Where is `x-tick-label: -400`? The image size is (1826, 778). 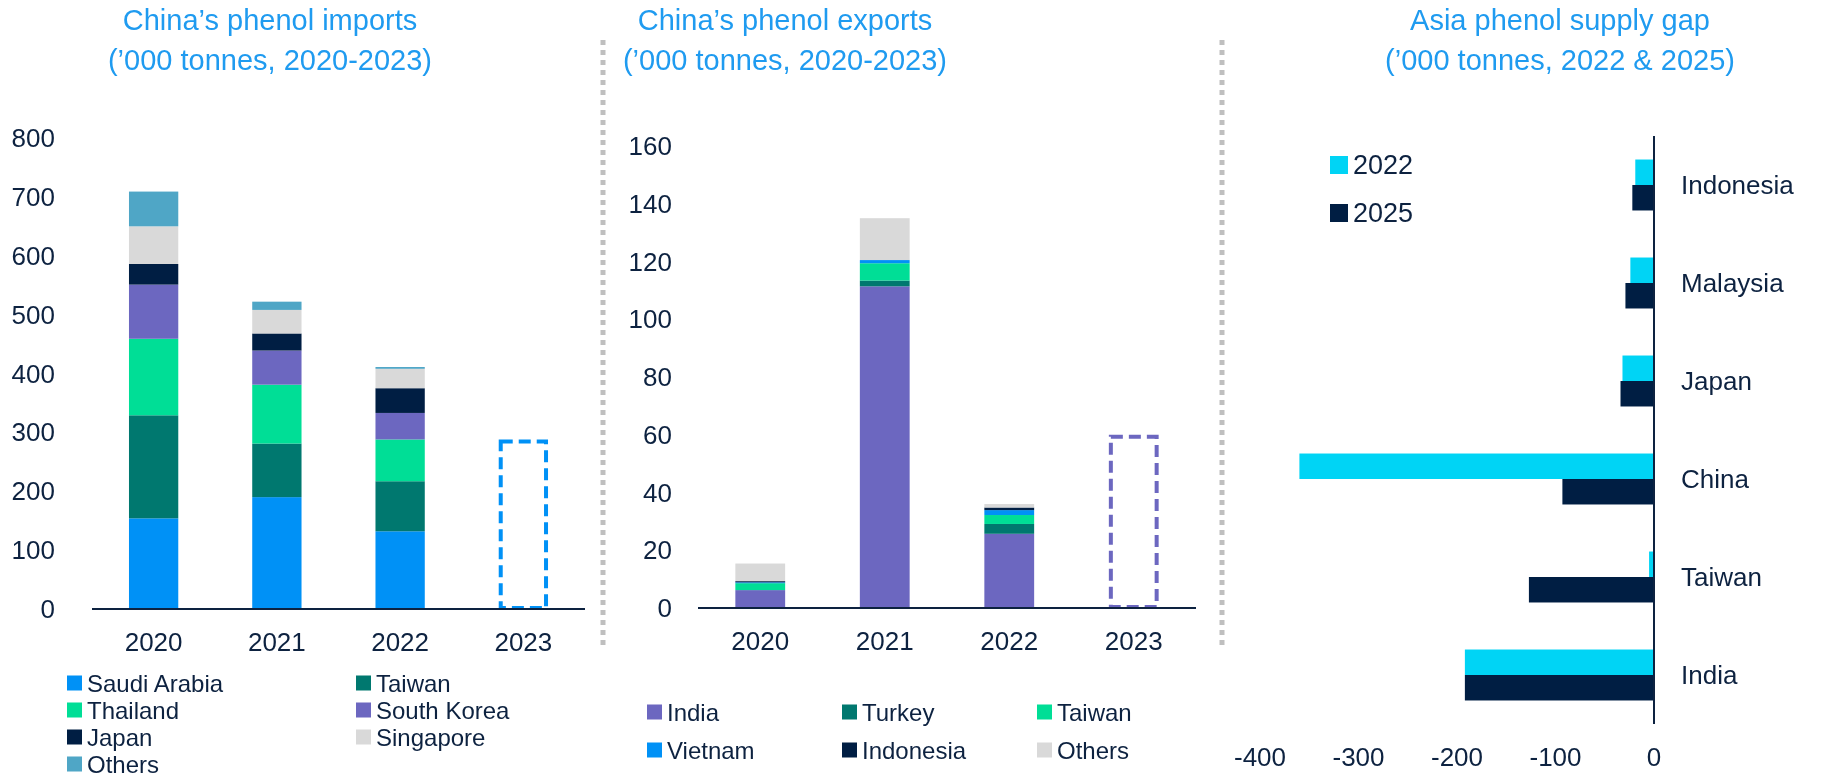 x-tick-label: -400 is located at coordinates (1260, 757).